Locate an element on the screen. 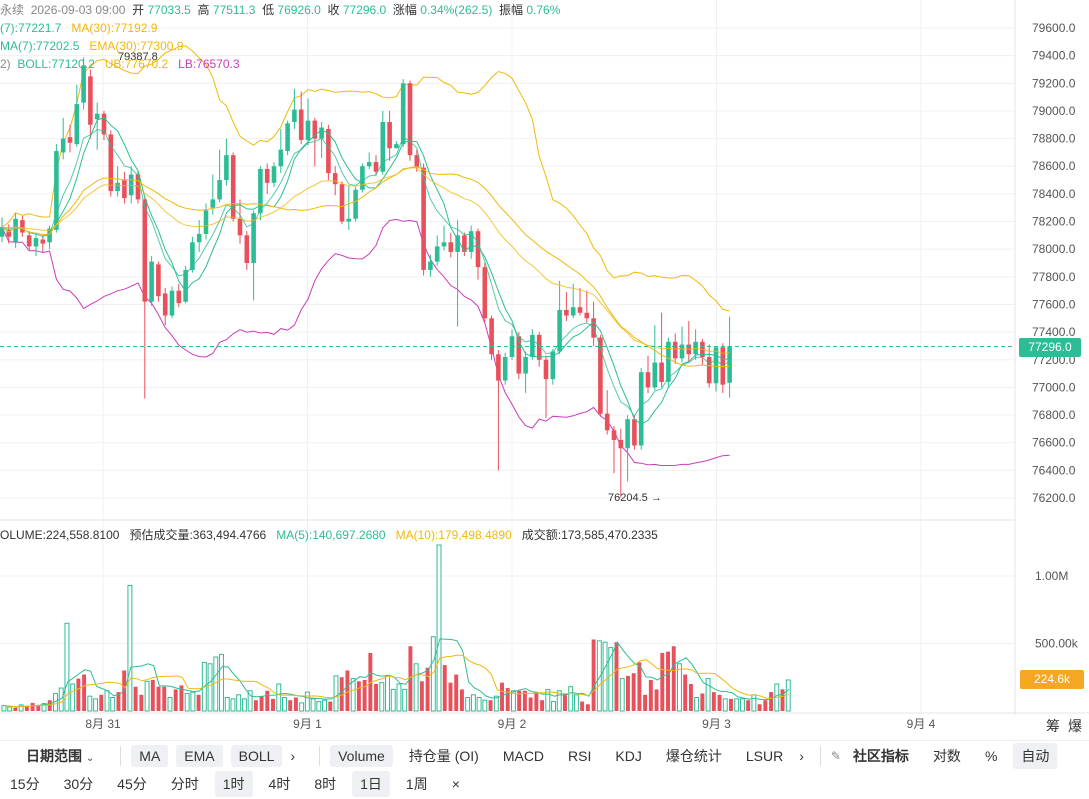 This screenshot has width=1089, height=799. liquidation-stats-button: 爆仓统计 is located at coordinates (693, 756).